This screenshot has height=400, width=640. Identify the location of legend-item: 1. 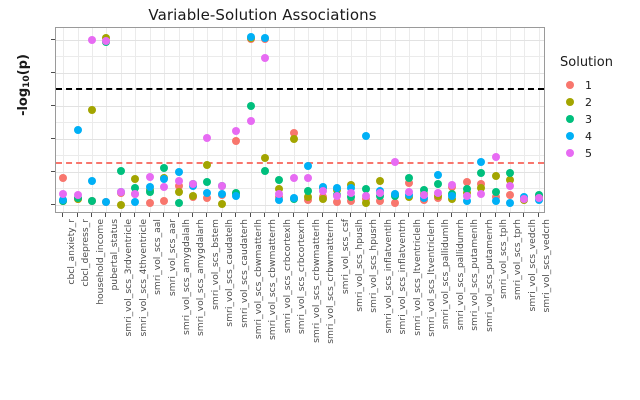
(586, 85).